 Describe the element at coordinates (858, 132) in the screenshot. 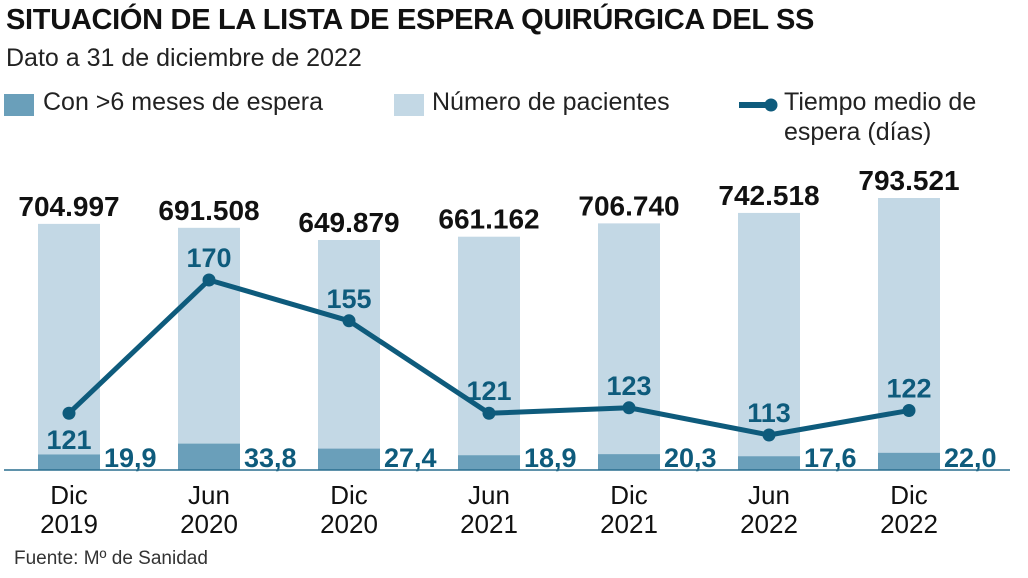

I see `legend-label-wait-time-2: espera (días)` at that location.